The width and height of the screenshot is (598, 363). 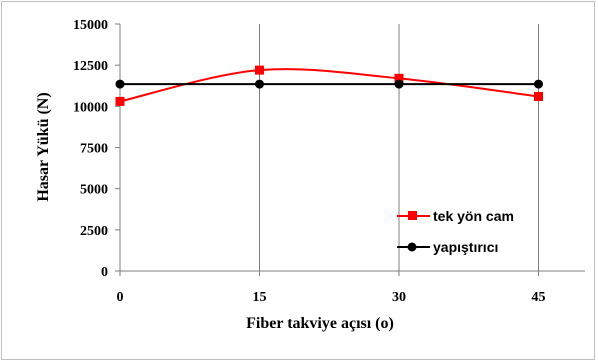 I want to click on y-tick-label: 0, so click(x=104, y=272).